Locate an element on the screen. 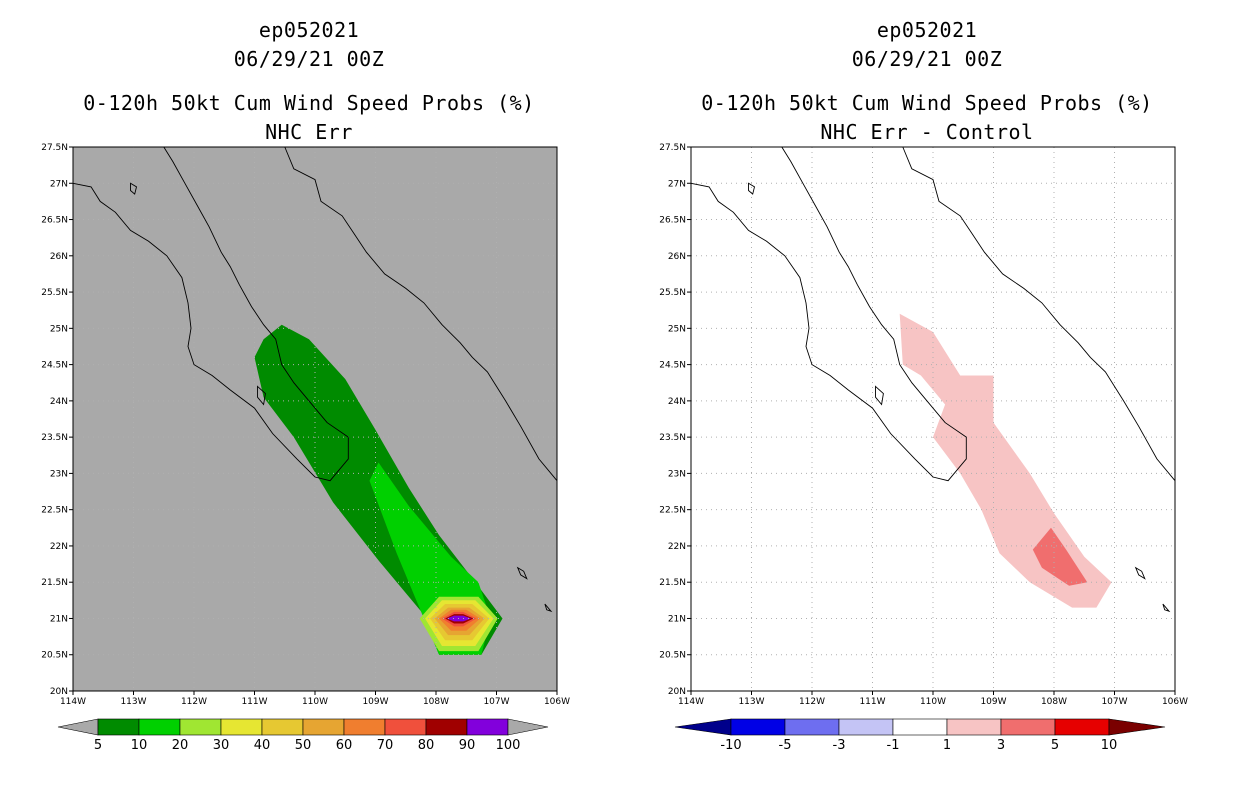  colorbar-label: 70 is located at coordinates (385, 745).